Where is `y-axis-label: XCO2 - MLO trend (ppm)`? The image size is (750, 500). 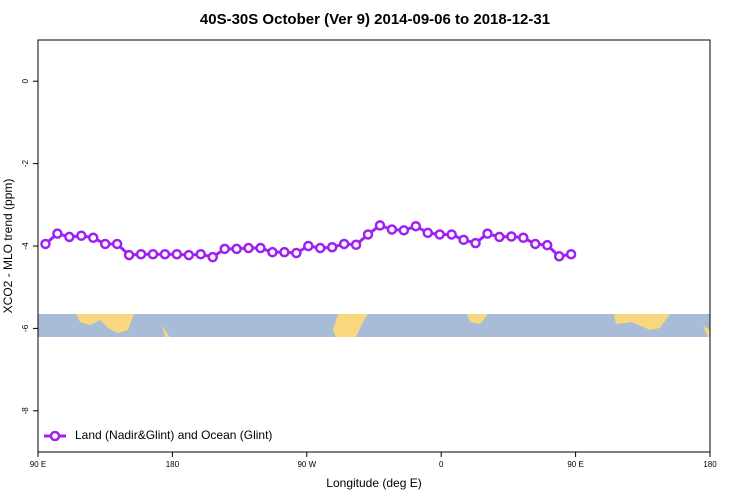 y-axis-label: XCO2 - MLO trend (ppm) is located at coordinates (8, 246).